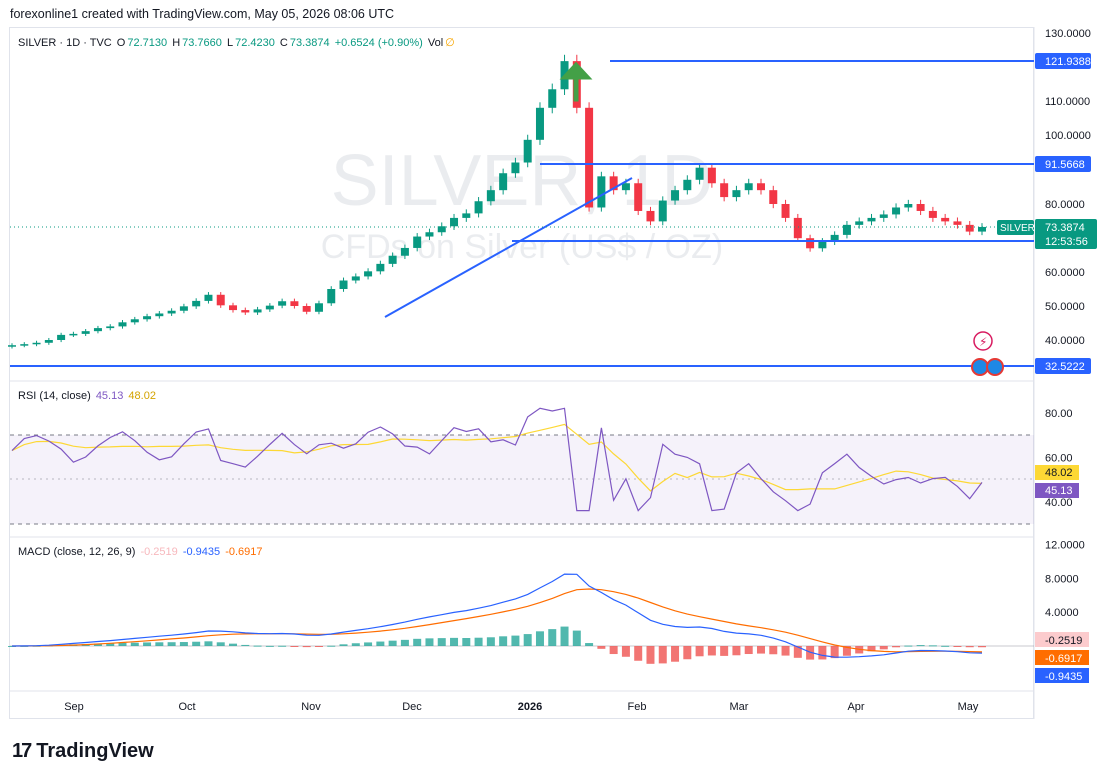 The image size is (1110, 781). Describe the element at coordinates (576, 81) in the screenshot. I see `up-arrow-icon` at that location.